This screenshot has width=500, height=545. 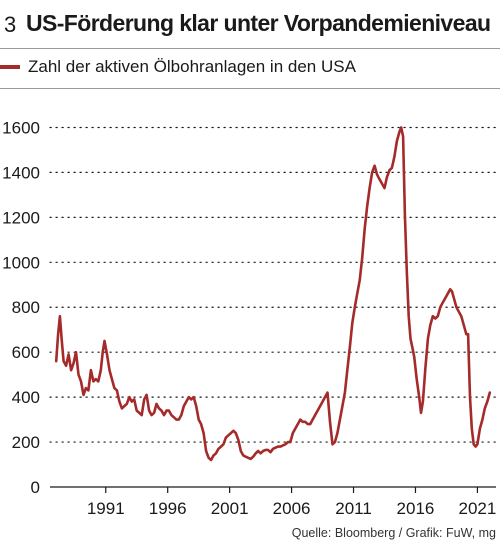 What do you see at coordinates (26, 397) in the screenshot?
I see `y-tick-label: 400` at bounding box center [26, 397].